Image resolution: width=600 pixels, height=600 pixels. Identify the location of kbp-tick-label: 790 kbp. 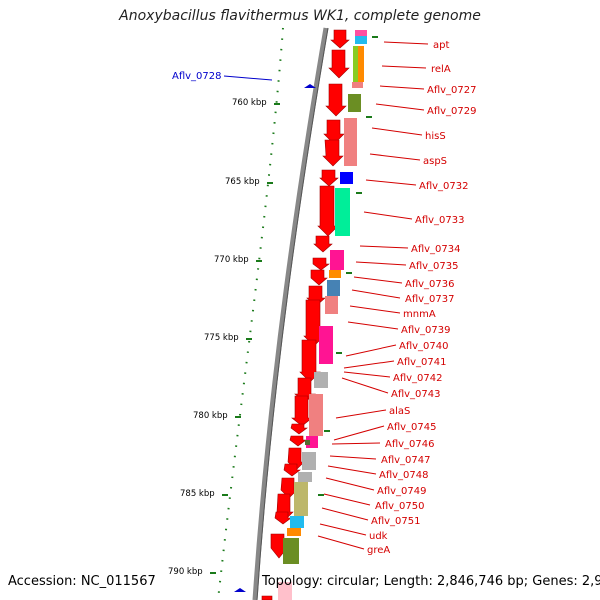
(185, 572).